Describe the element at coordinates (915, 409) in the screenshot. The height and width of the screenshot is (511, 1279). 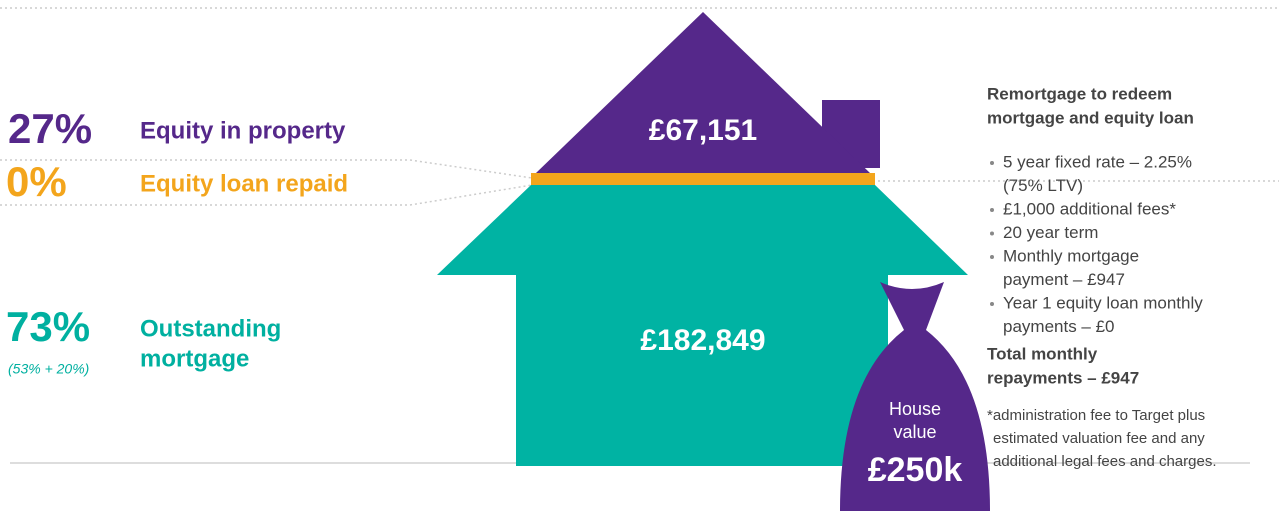
I see `bag-label: House` at that location.